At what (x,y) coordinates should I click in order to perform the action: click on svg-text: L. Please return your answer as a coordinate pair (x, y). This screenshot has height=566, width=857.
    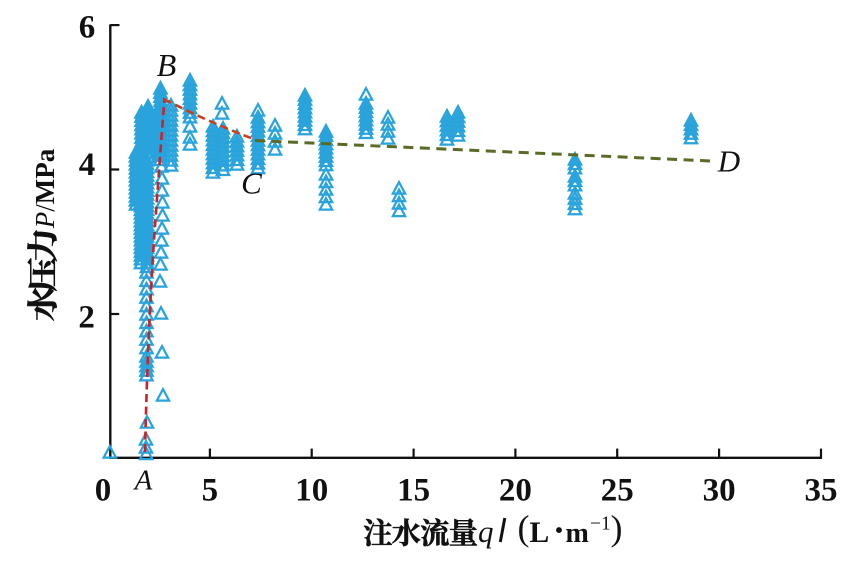
    Looking at the image, I should click on (540, 533).